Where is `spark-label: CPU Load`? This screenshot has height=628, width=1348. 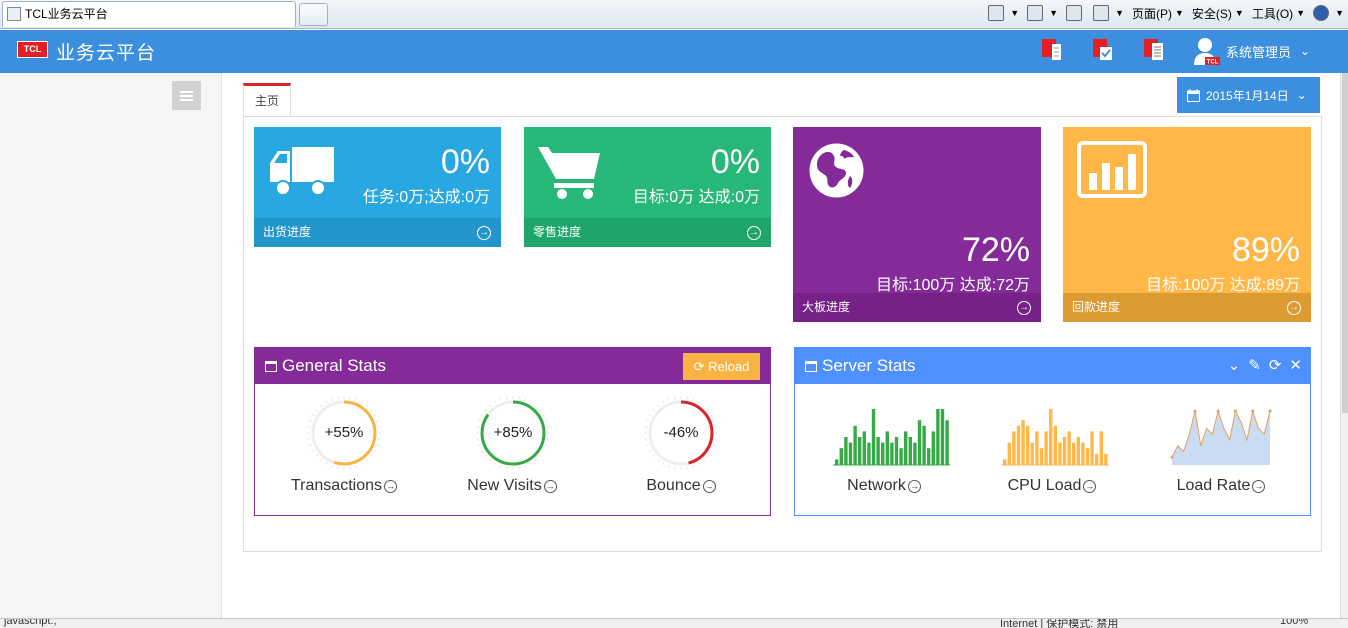 spark-label: CPU Load is located at coordinates (1044, 485).